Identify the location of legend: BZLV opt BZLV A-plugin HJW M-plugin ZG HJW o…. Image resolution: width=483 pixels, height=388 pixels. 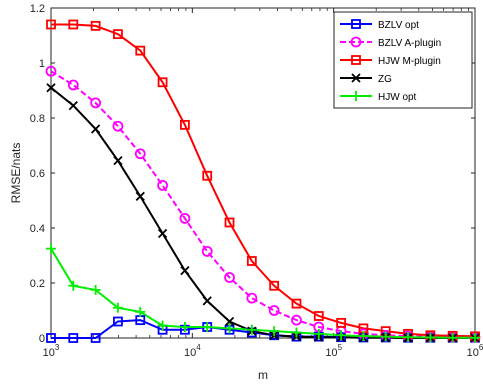
(403, 60).